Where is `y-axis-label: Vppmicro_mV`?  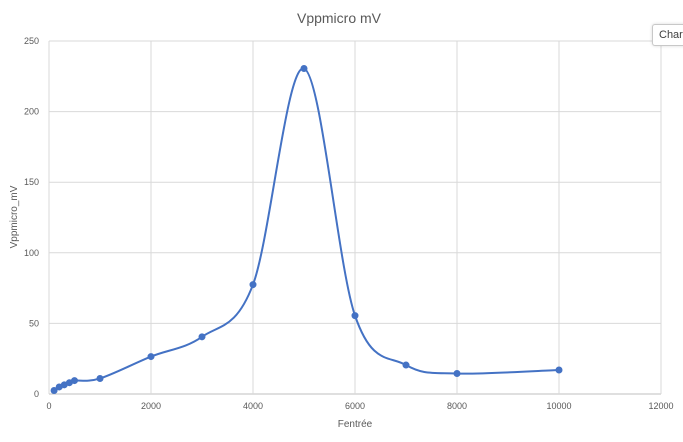 y-axis-label: Vppmicro_mV is located at coordinates (14, 216).